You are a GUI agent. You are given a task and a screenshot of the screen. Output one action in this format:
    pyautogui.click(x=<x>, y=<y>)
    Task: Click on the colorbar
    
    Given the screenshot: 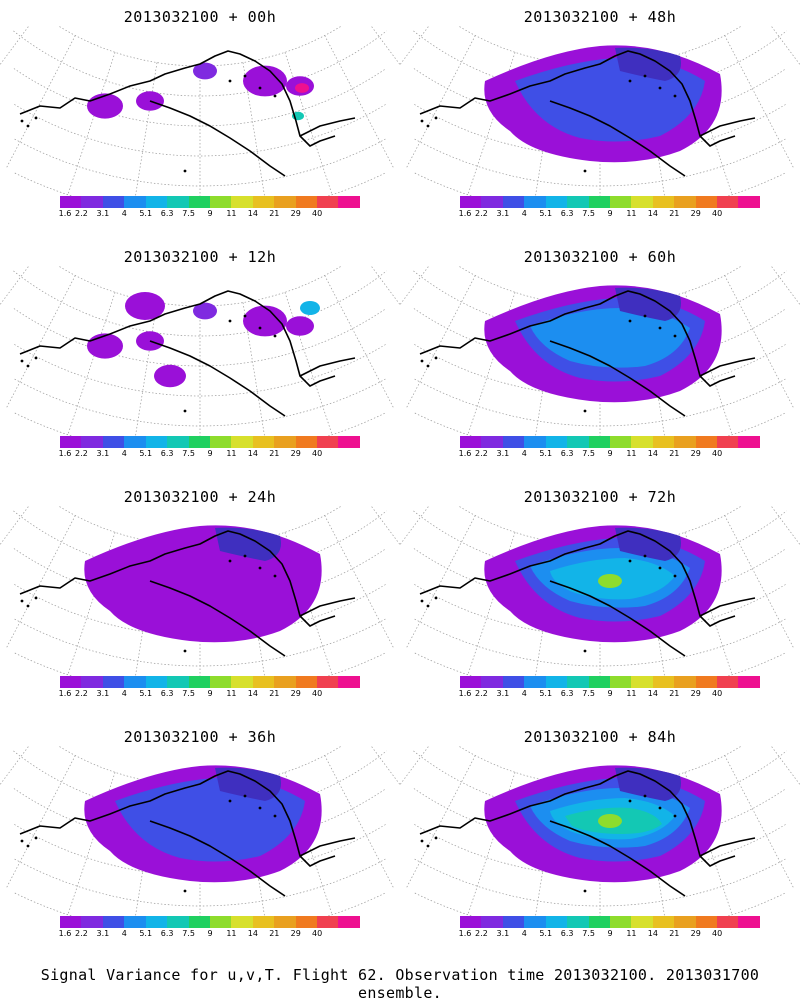 What is the action you would take?
    pyautogui.click(x=210, y=682)
    